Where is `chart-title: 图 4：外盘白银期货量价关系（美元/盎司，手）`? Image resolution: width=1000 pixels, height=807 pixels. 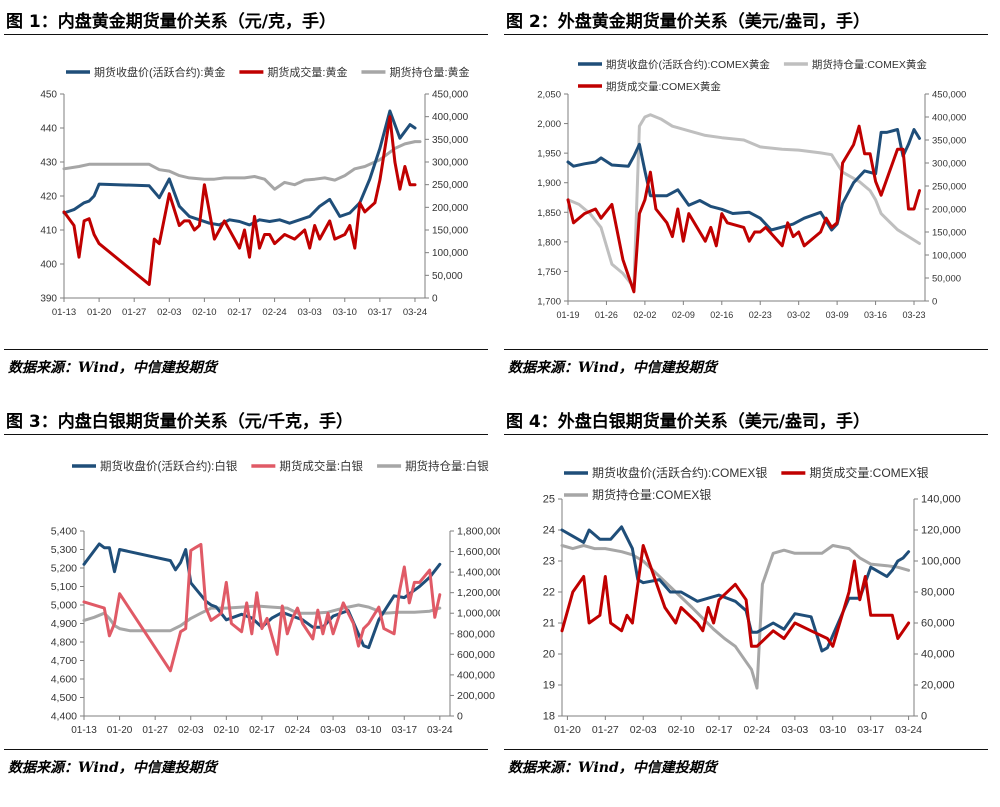 chart-title: 图 4：外盘白银期货量价关系（美元/盎司，手） is located at coordinates (688, 422).